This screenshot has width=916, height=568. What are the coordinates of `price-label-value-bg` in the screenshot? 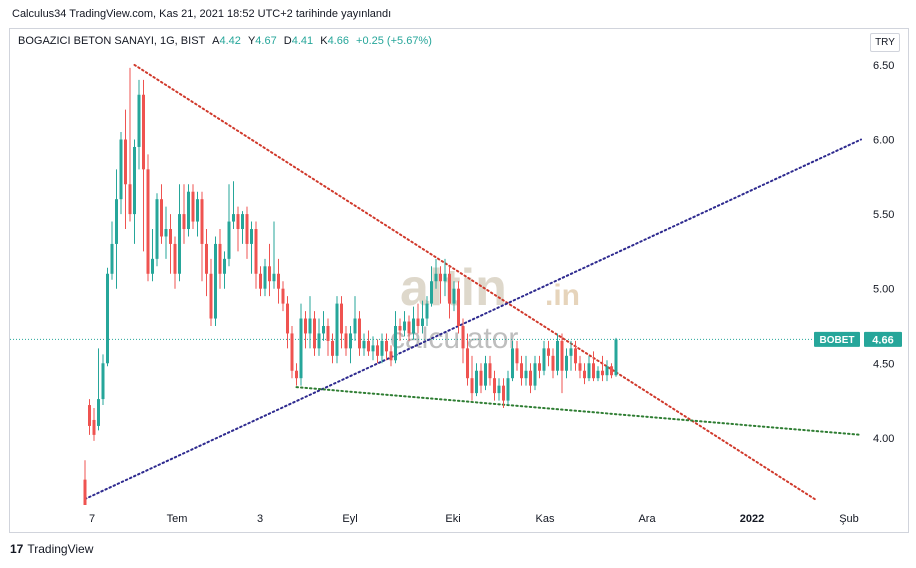 It's located at (883, 339).